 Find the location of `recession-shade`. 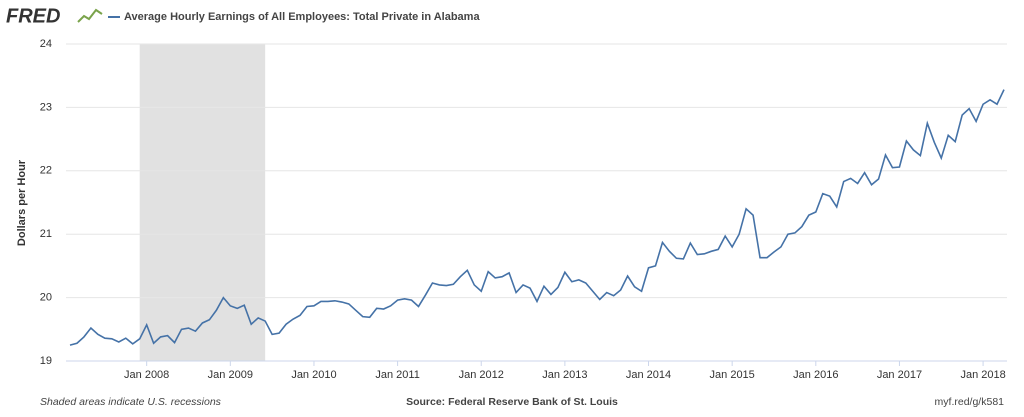

recession-shade is located at coordinates (202, 202).